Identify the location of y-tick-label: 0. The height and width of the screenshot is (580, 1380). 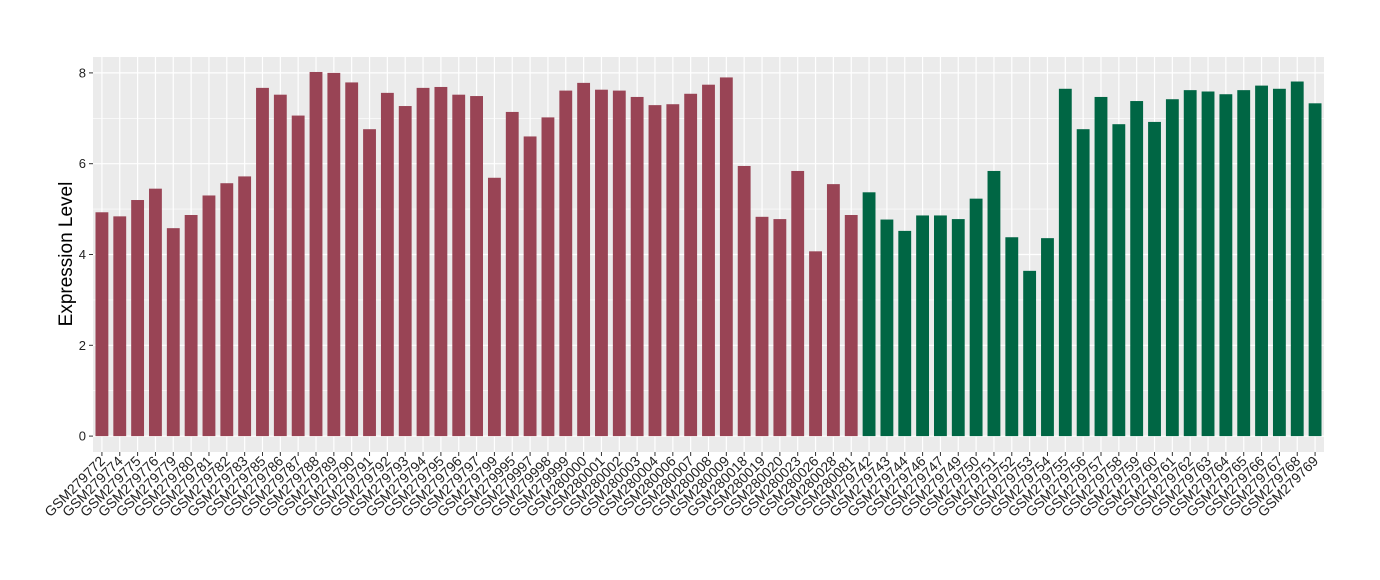
(82, 436).